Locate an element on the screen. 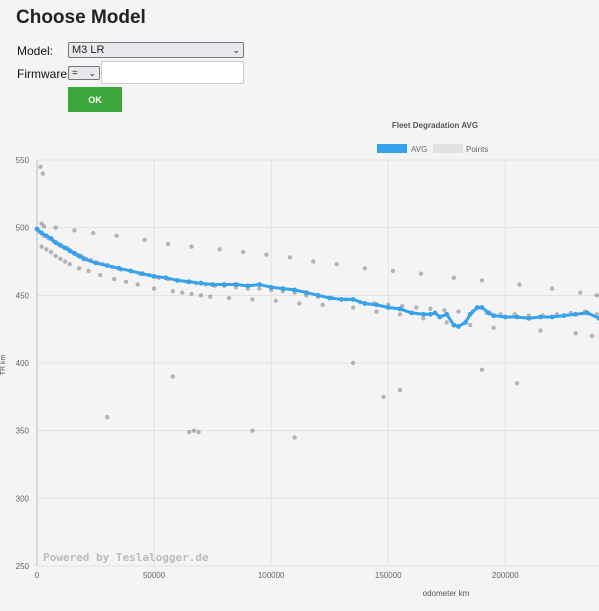 This screenshot has height=611, width=599. firmware-input is located at coordinates (172, 72).